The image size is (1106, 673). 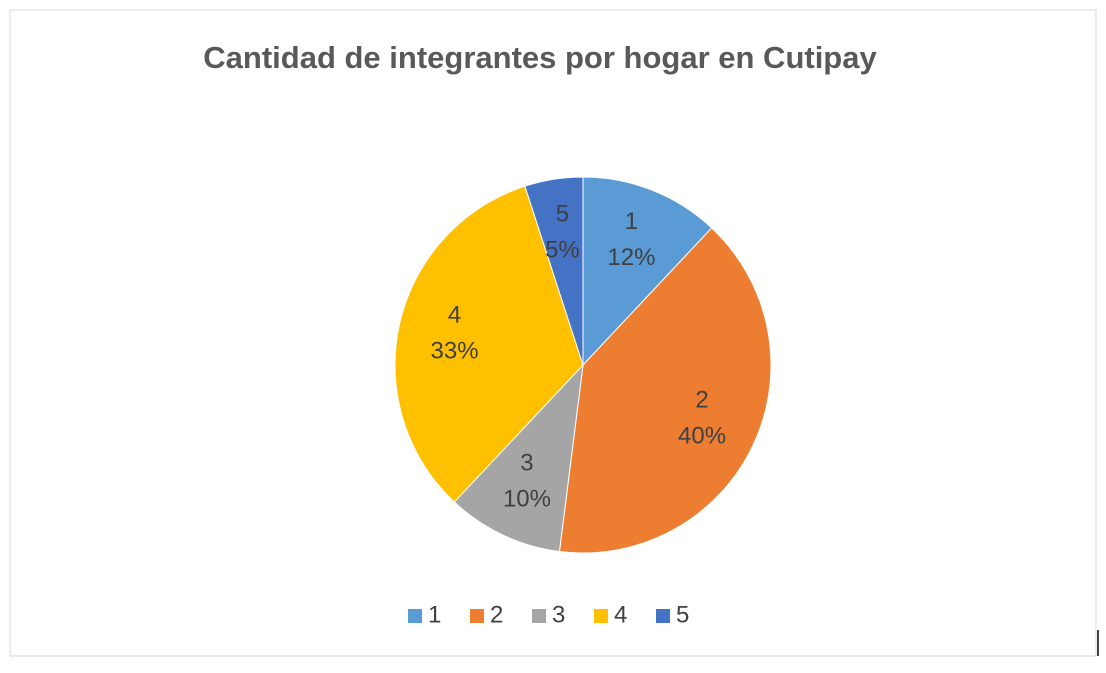 I want to click on data-label-value: 40%, so click(x=702, y=435).